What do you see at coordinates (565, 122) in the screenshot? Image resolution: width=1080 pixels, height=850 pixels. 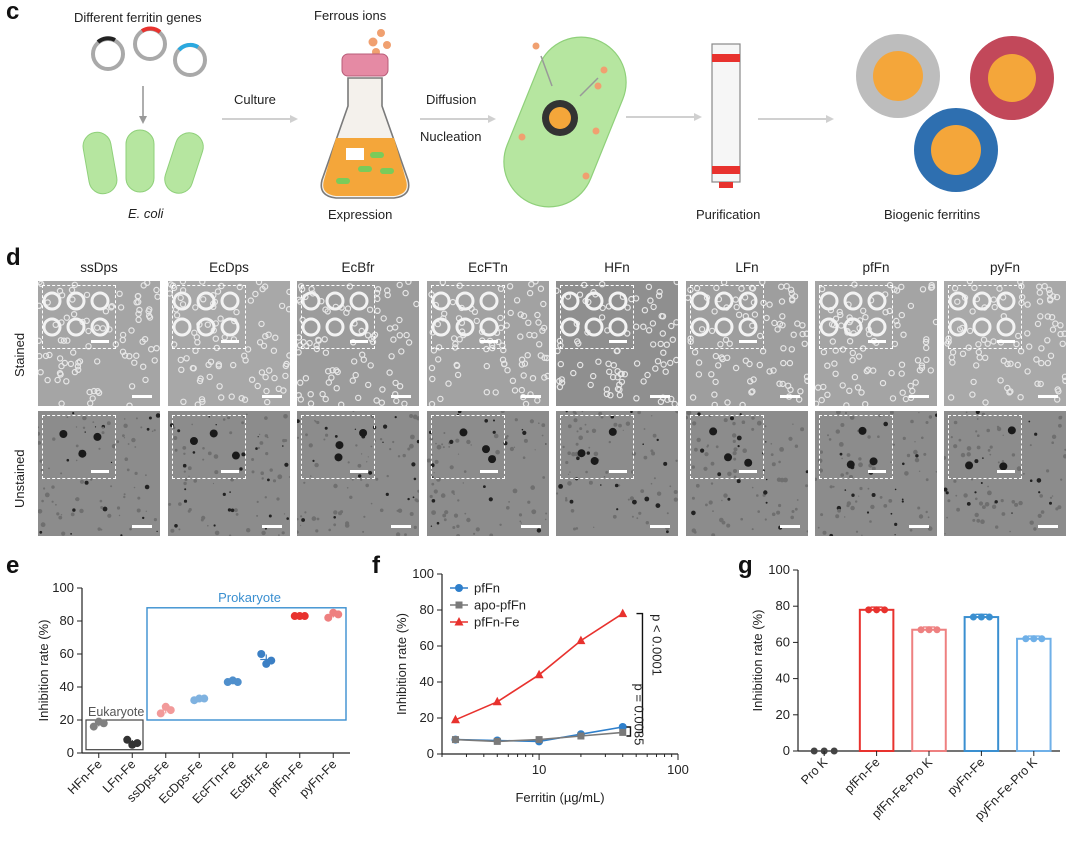 I see `bacterium-icon` at bounding box center [565, 122].